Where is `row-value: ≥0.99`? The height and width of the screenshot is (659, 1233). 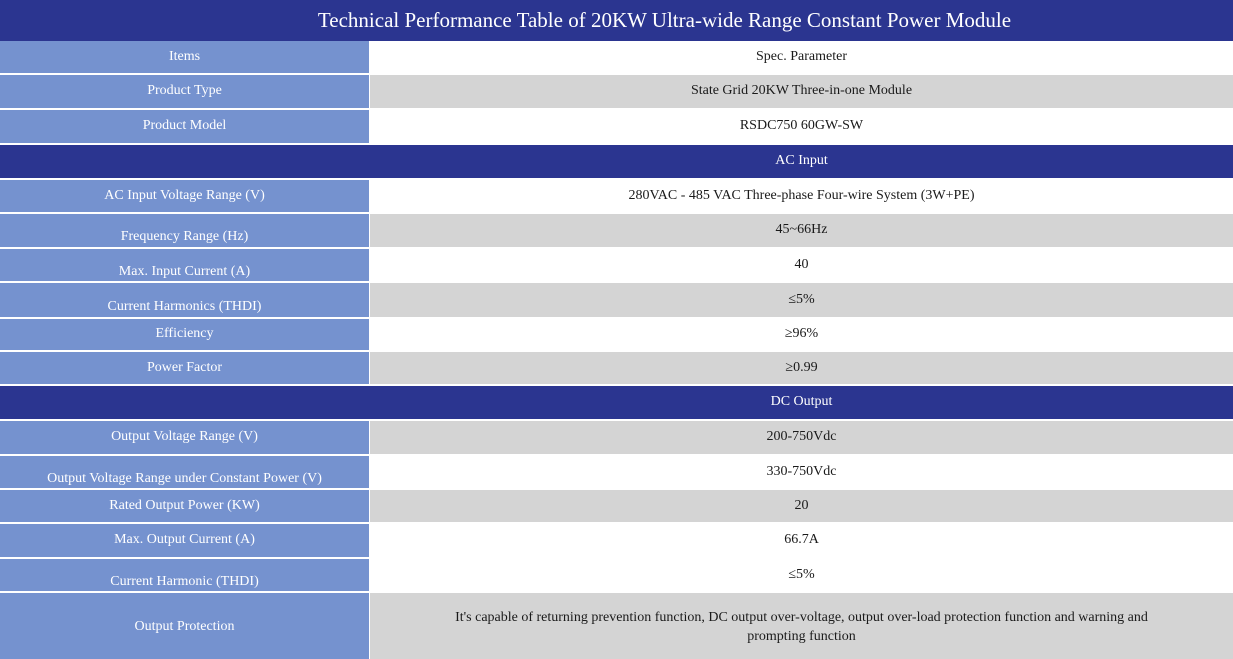
row-value: ≥0.99 is located at coordinates (801, 368).